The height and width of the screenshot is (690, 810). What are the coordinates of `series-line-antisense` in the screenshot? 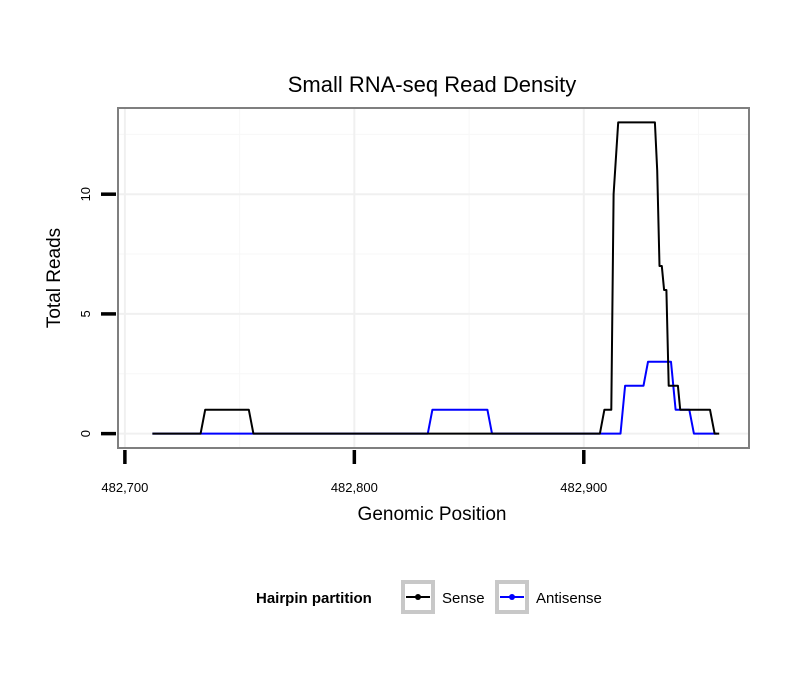 It's located at (434, 397).